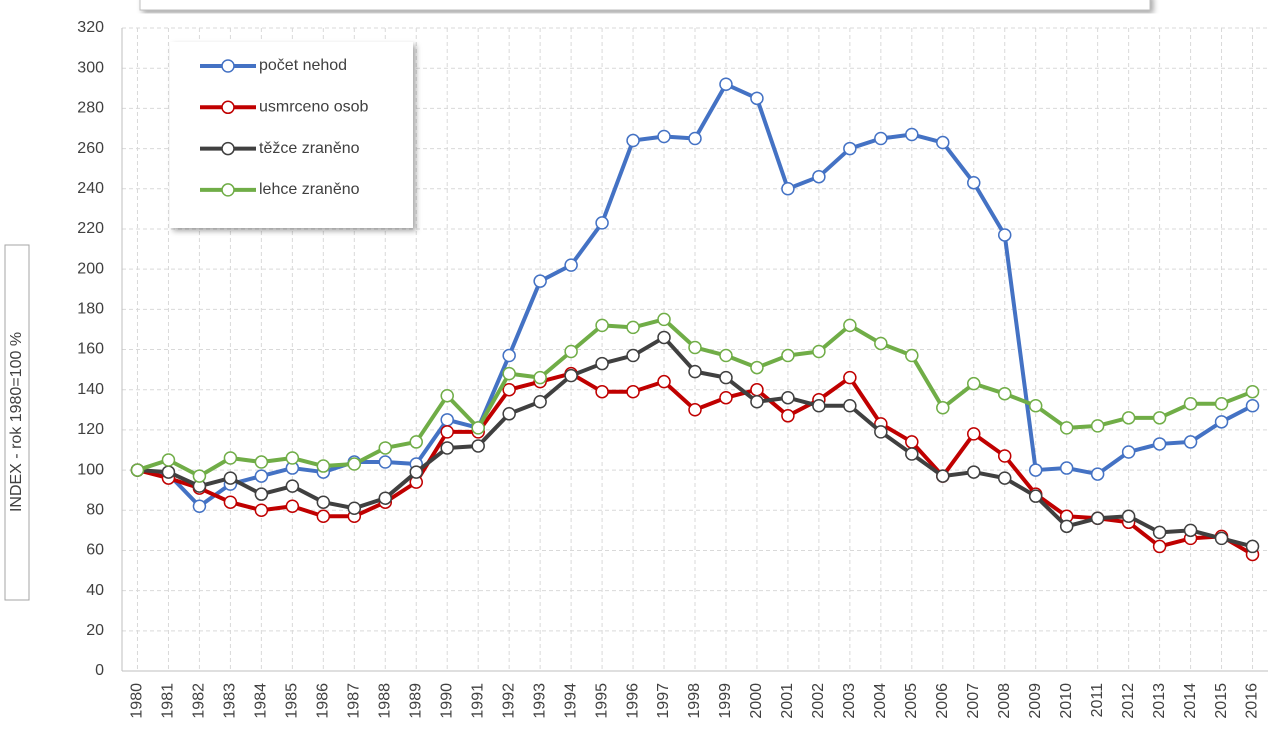 This screenshot has width=1268, height=736. What do you see at coordinates (1252, 701) in the screenshot?
I see `x-tick-label: 2016` at bounding box center [1252, 701].